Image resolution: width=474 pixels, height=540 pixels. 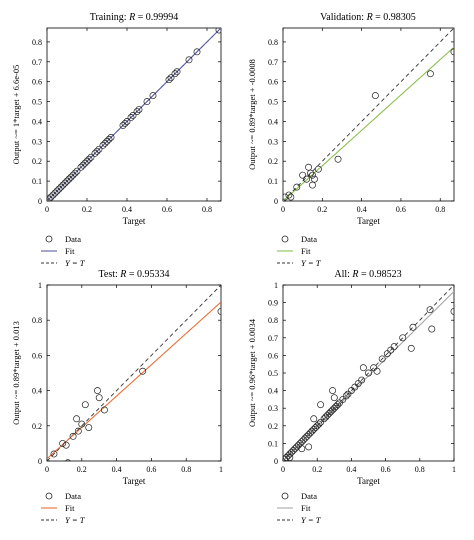 I want to click on chart-title: Training: R = 0.99994, so click(x=134, y=17).